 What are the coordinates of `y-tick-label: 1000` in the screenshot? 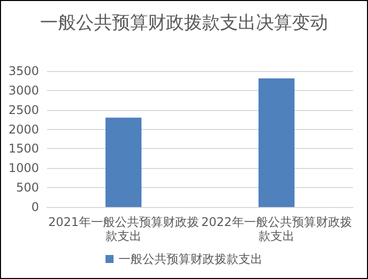 It's located at (23, 168).